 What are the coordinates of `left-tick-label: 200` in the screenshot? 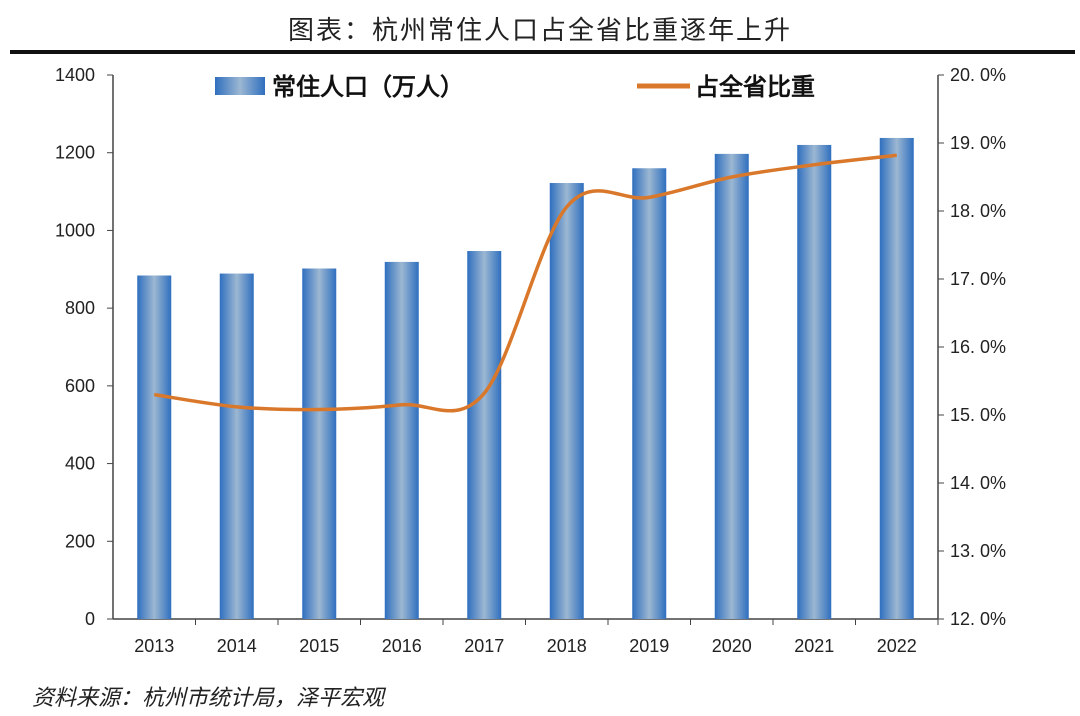 It's located at (80, 541).